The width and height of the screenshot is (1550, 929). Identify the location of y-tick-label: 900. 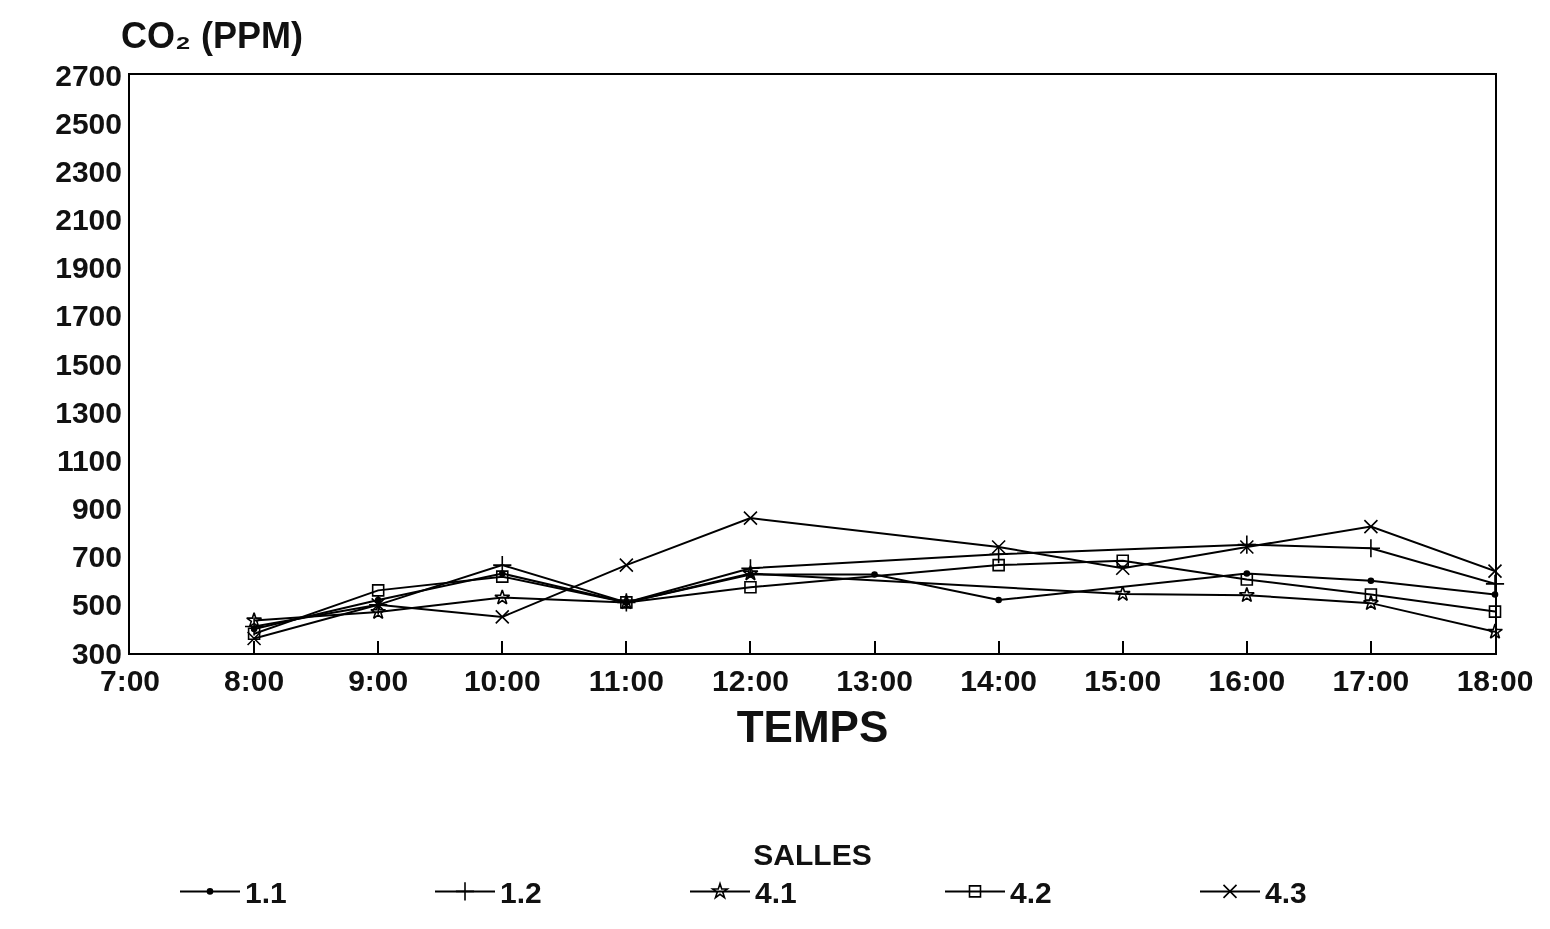
(96, 508).